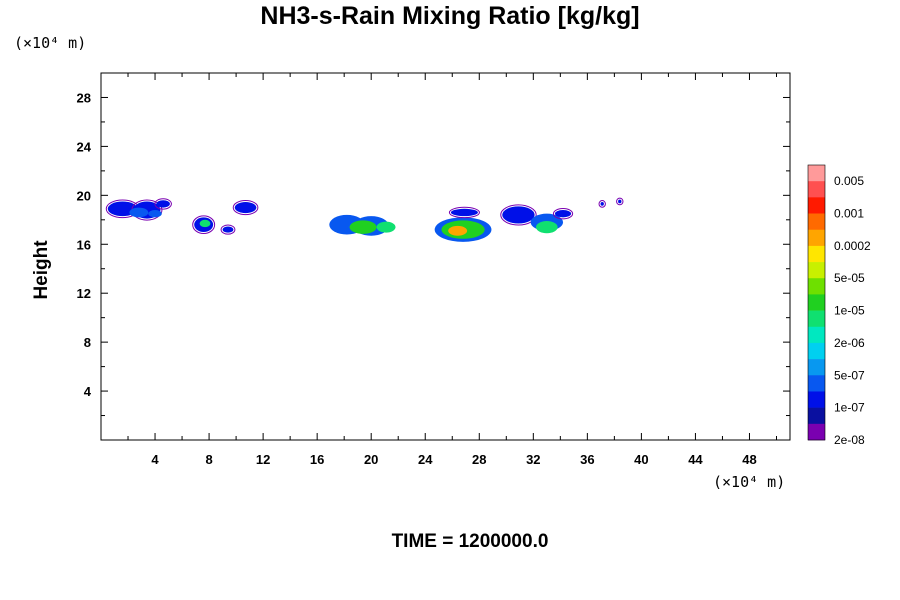 This screenshot has height=600, width=900. Describe the element at coordinates (317, 459) in the screenshot. I see `x-tick-label: 16` at that location.